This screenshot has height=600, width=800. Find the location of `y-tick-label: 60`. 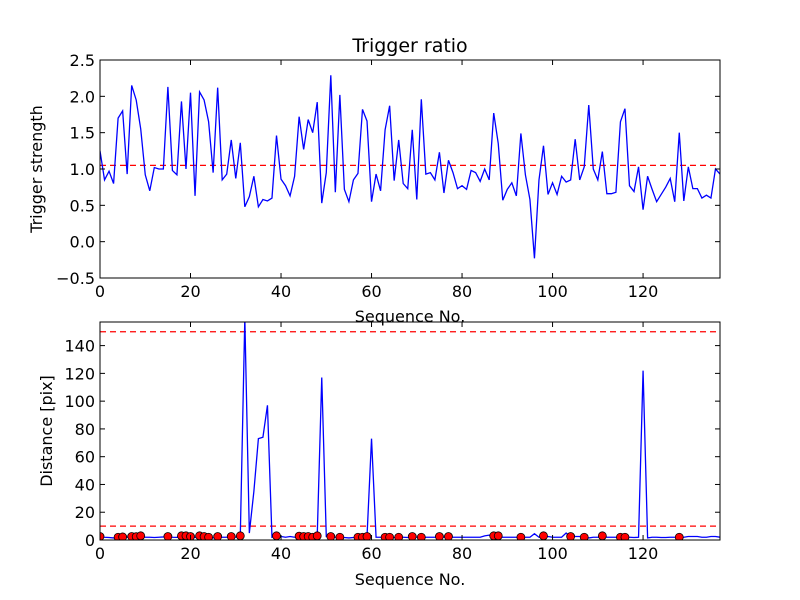

y-tick-label: 60 is located at coordinates (85, 457).